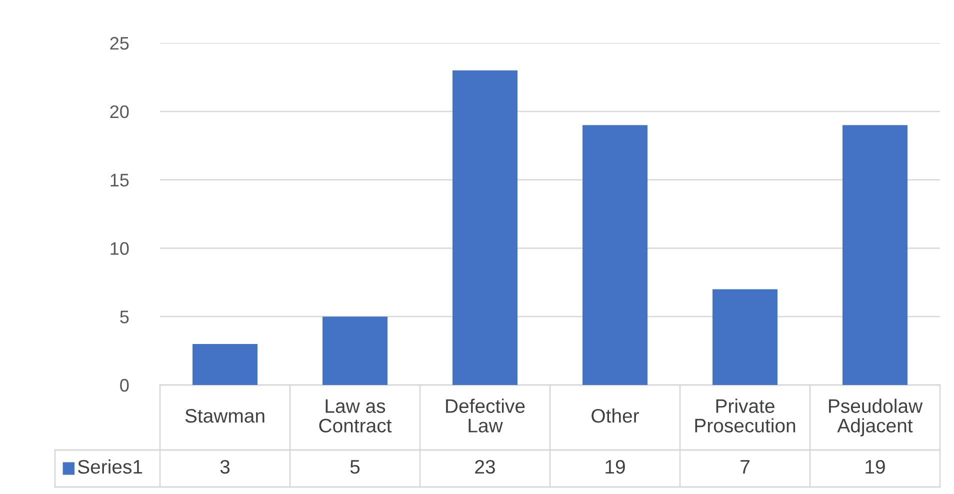  Describe the element at coordinates (110, 466) in the screenshot. I see `legend-label: Series1` at that location.